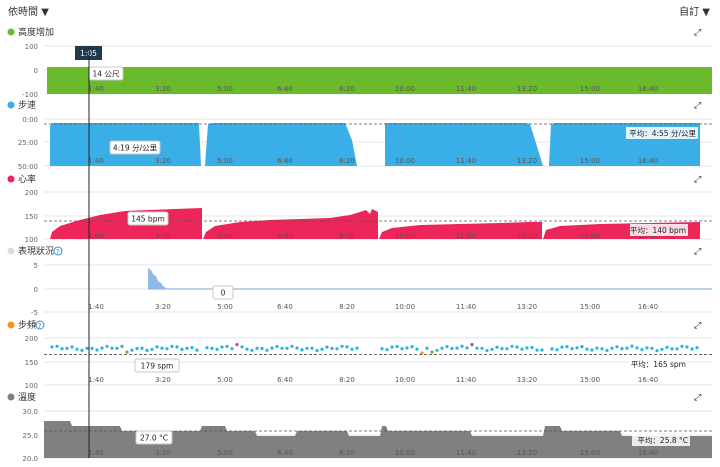 This screenshot has width=720, height=467. What do you see at coordinates (223, 292) in the screenshot?
I see `tooltip-box` at bounding box center [223, 292].